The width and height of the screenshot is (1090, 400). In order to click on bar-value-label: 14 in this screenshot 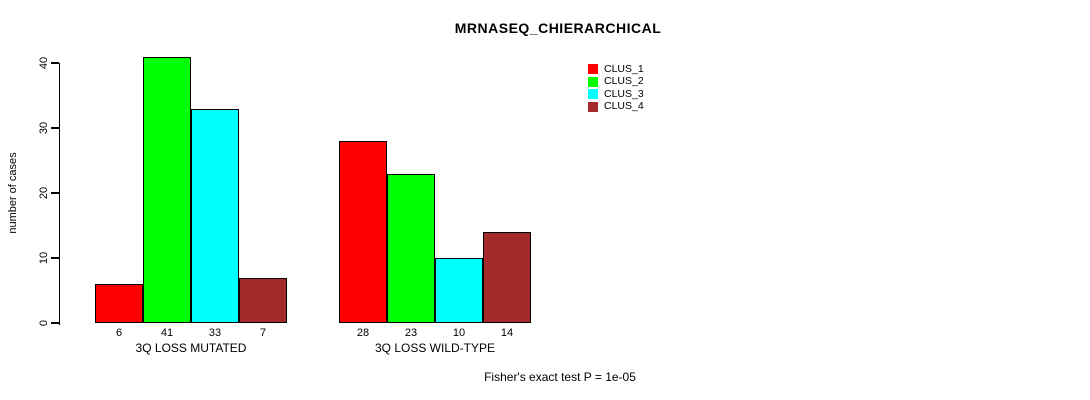, I will do `click(507, 333)`.